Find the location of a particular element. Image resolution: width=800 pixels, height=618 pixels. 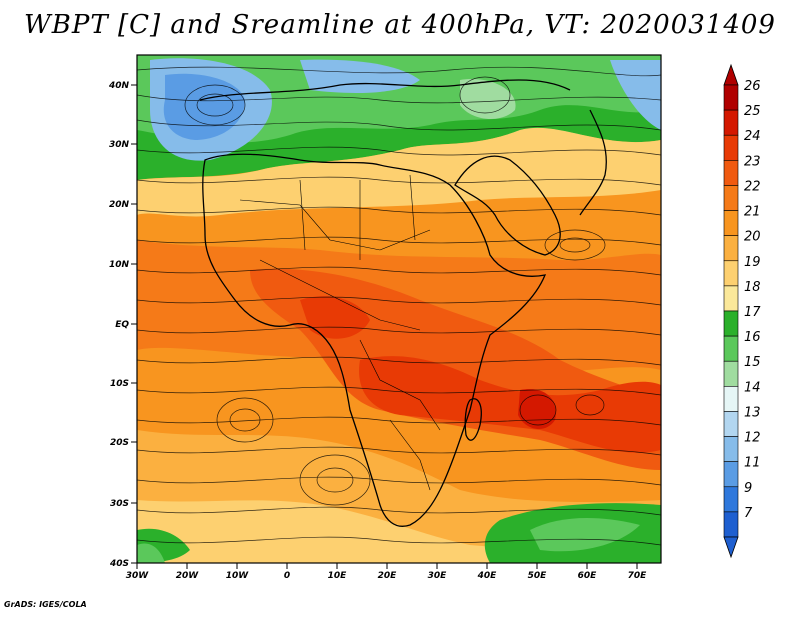

lat-label: 30S is located at coordinates (119, 504).